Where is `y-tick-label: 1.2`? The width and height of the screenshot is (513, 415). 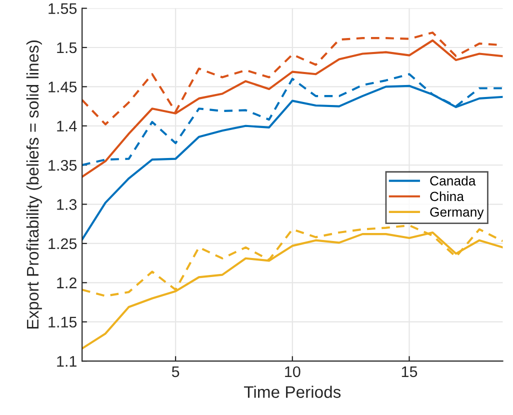
y-tick-label: 1.2 is located at coordinates (66, 283).